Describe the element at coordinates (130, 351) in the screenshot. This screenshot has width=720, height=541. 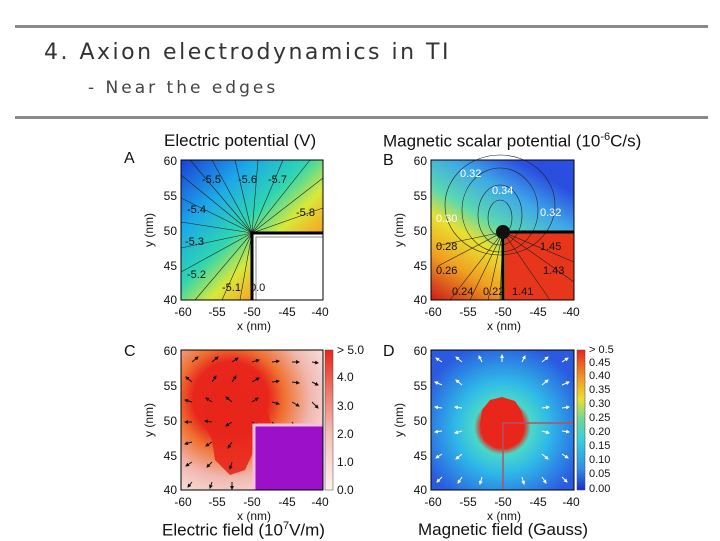
I see `panel-label-c: C` at that location.